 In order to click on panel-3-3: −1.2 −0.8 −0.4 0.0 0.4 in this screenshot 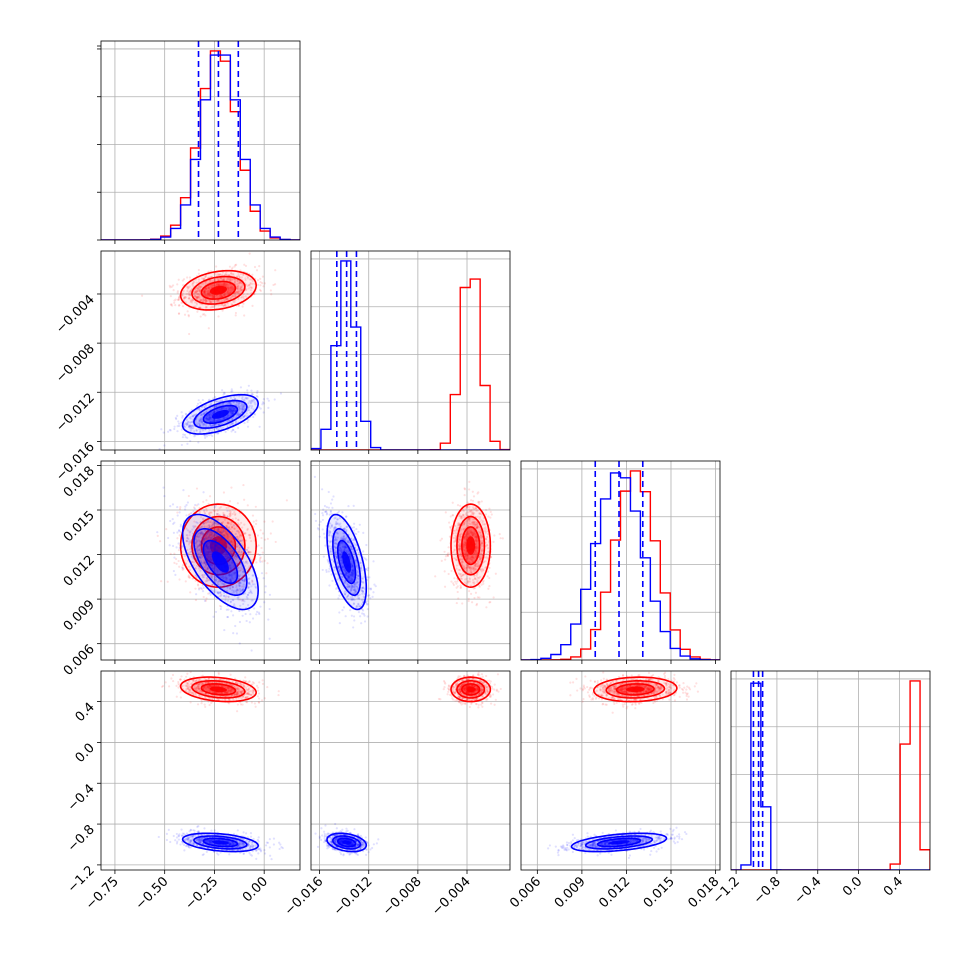, I will do `click(820, 788)`.